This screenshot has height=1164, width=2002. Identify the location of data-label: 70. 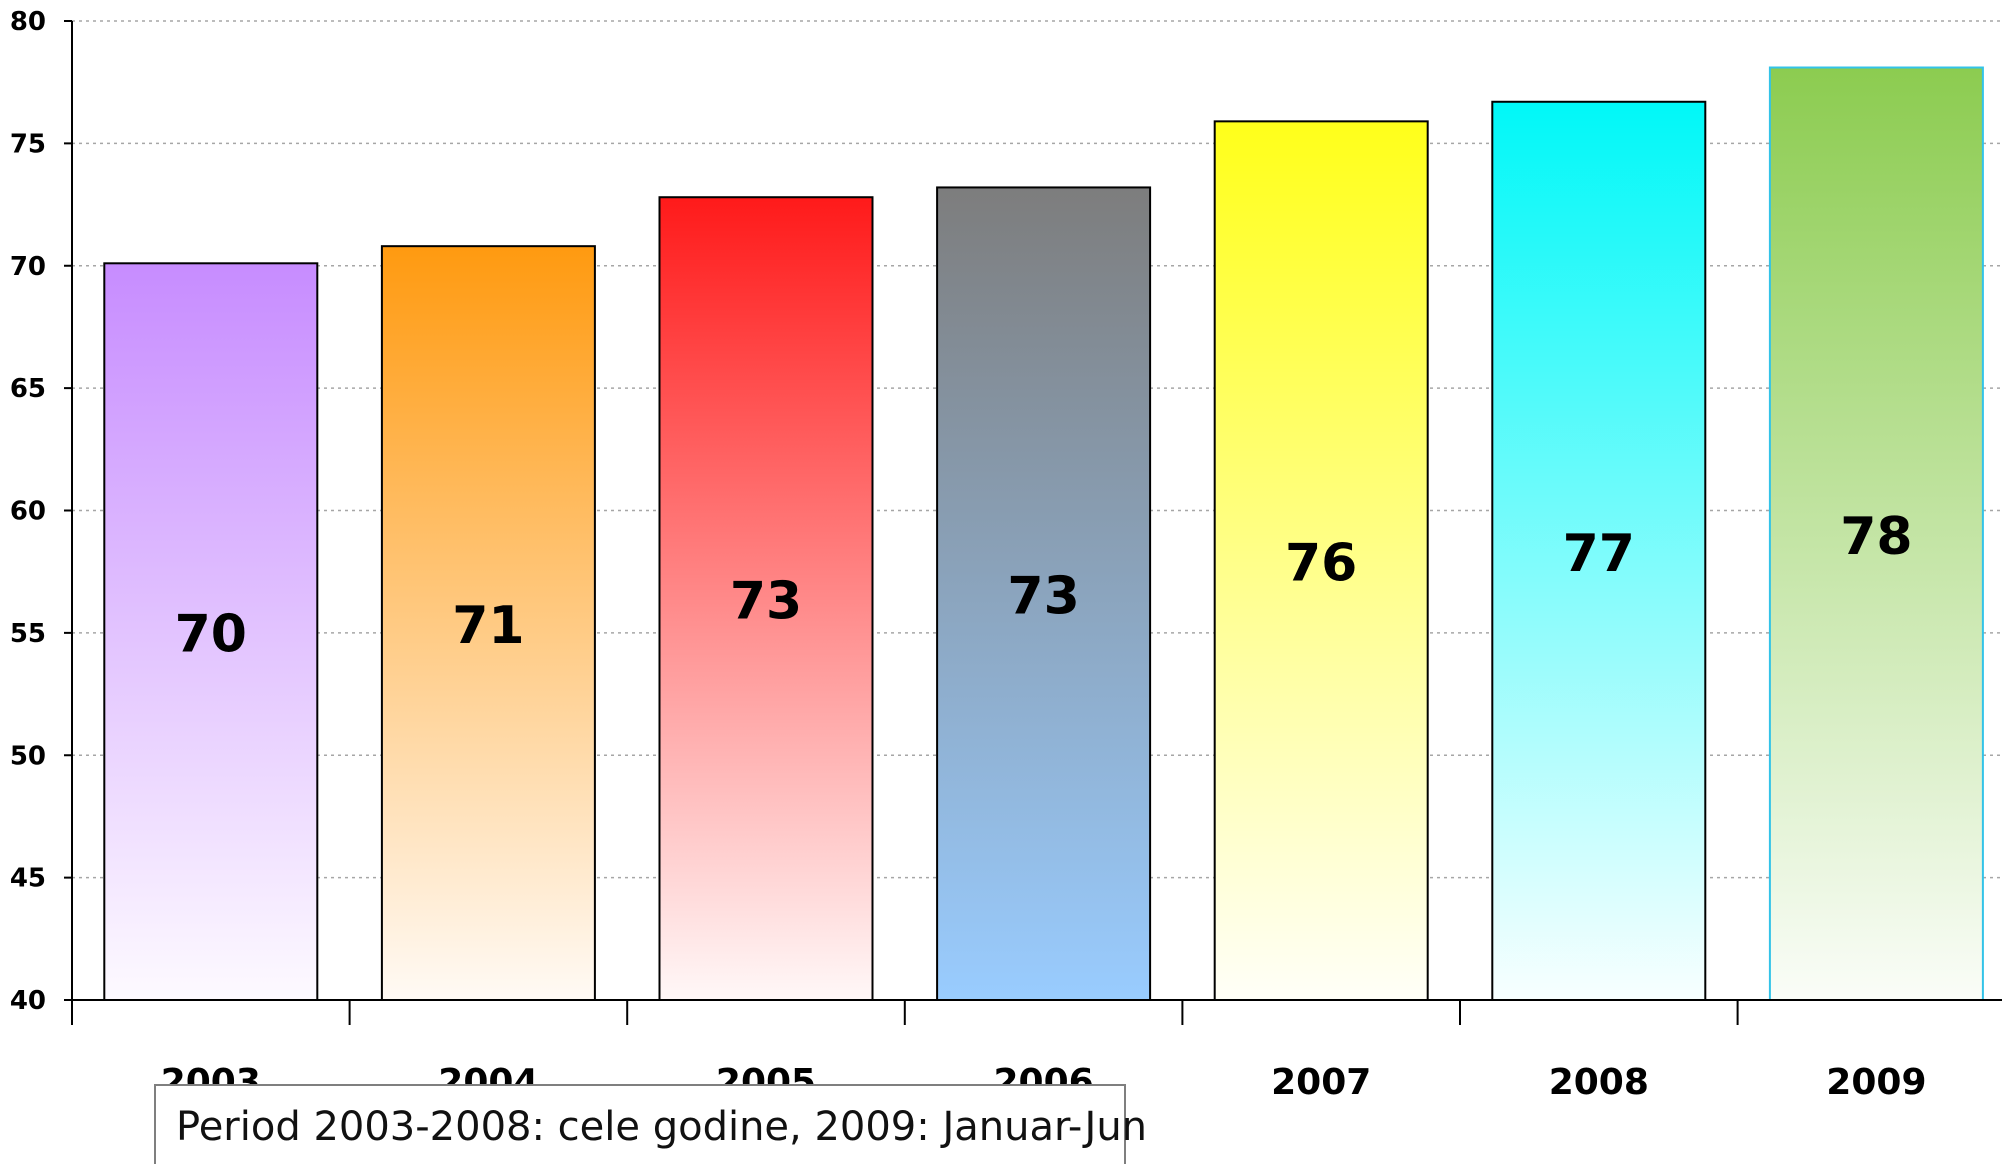
(211, 635).